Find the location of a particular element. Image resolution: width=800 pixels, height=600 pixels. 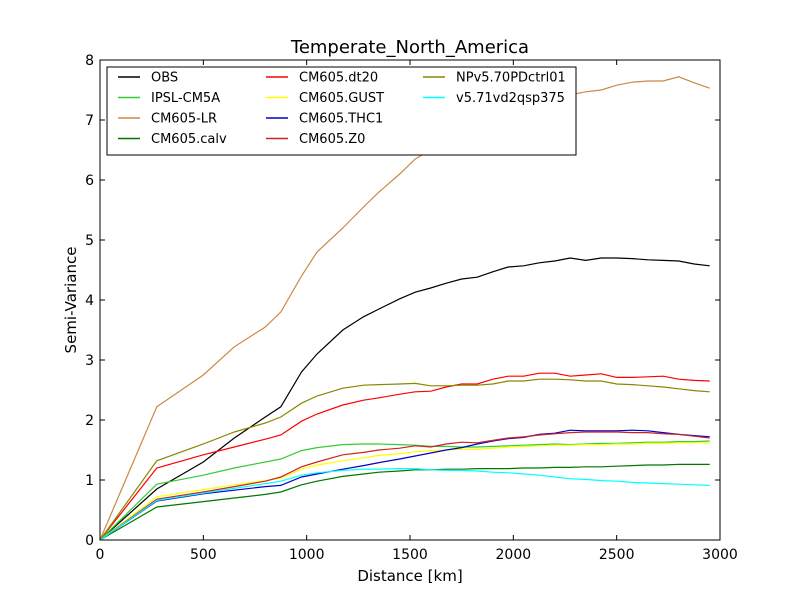

chart-title: Temperate_North_America is located at coordinates (409, 47).